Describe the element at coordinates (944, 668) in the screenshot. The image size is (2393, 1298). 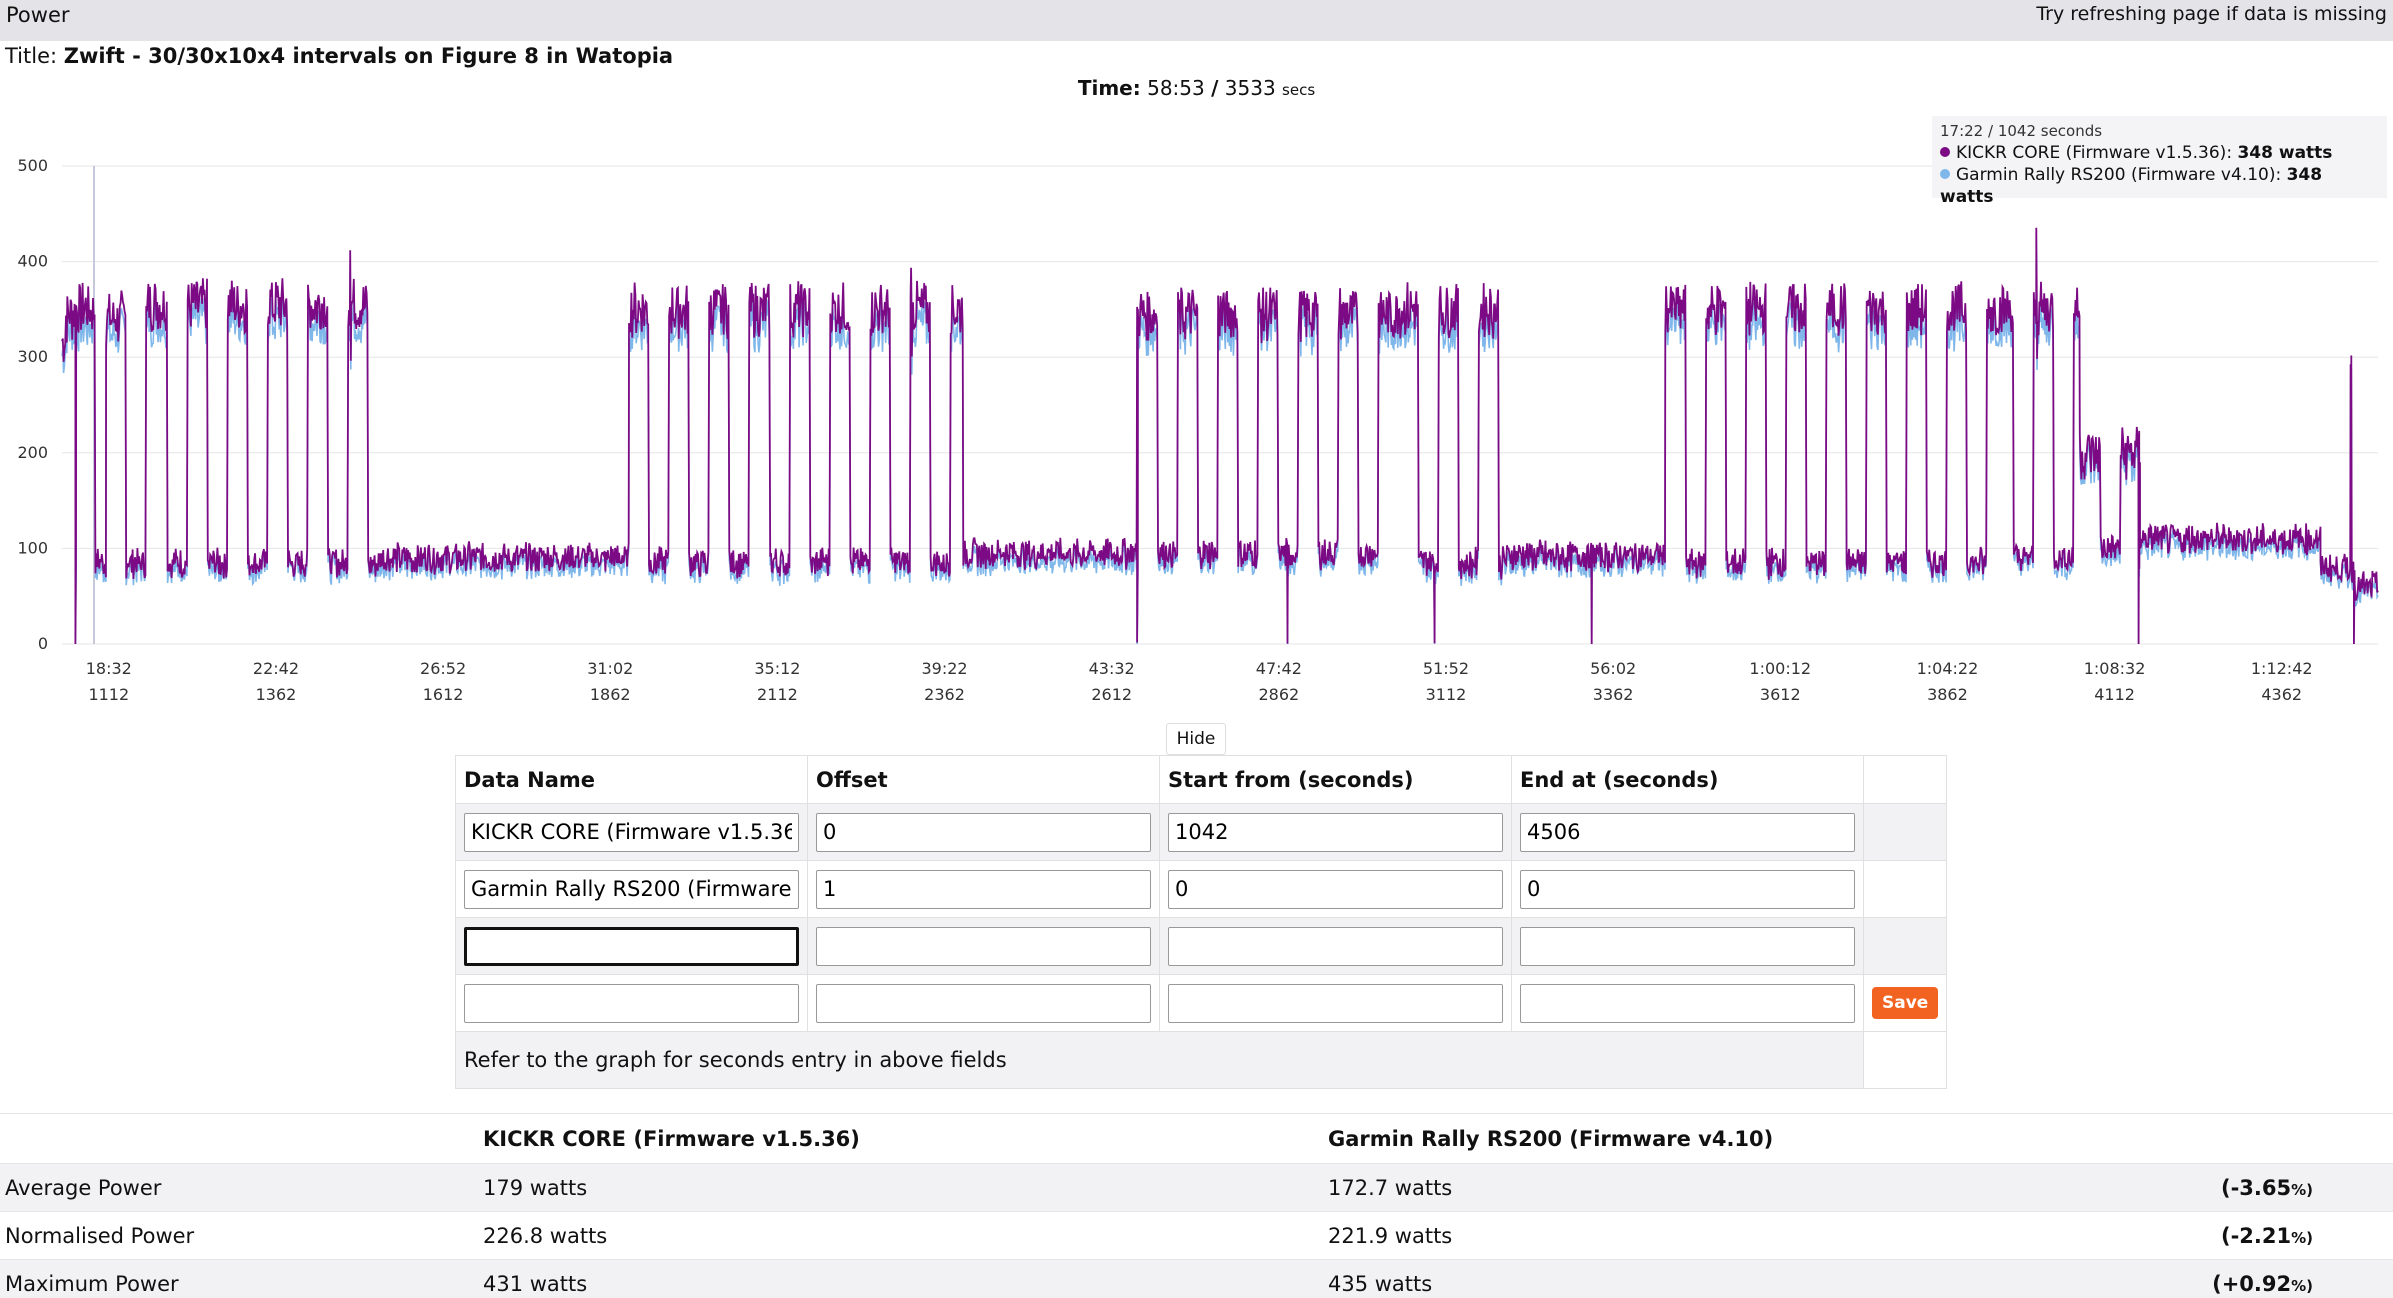
I see `x-tick-time: 39:22` at that location.